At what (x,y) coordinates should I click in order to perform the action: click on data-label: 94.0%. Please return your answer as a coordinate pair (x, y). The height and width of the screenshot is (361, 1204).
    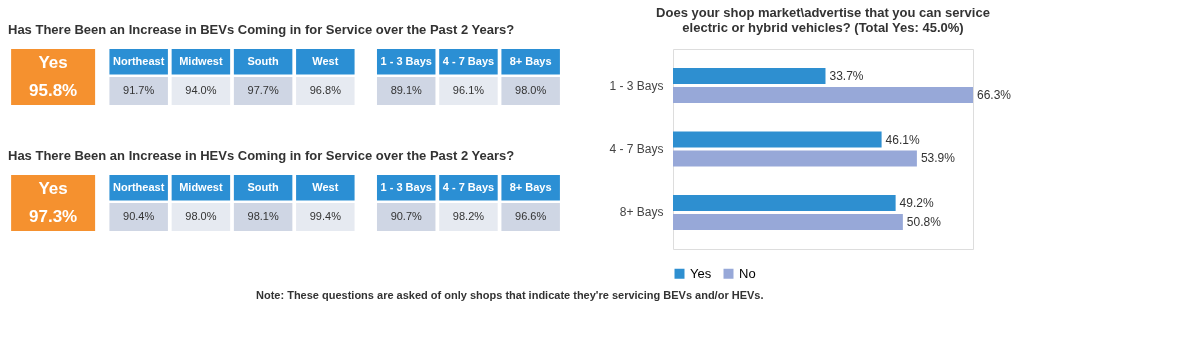
    Looking at the image, I should click on (201, 90).